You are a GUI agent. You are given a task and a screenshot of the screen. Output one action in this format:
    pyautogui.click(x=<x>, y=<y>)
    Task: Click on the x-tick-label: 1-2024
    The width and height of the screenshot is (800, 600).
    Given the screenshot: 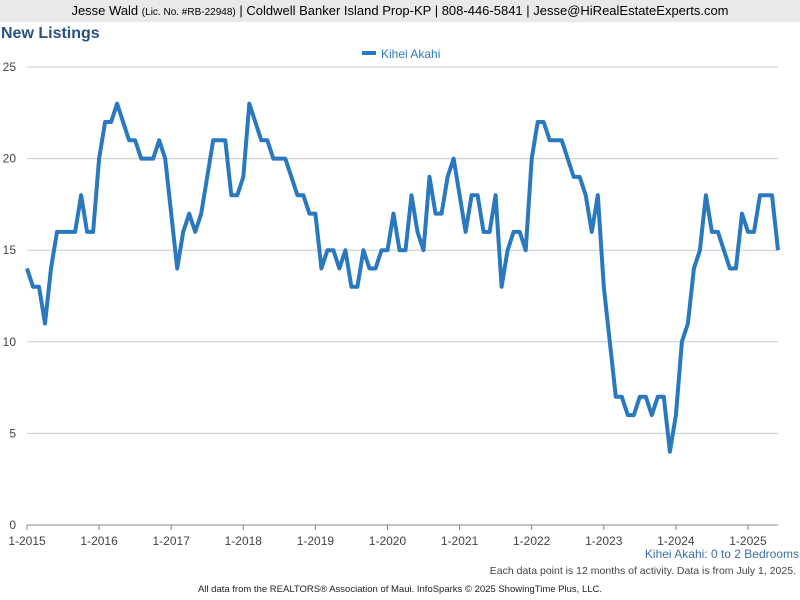 What is the action you would take?
    pyautogui.click(x=676, y=541)
    